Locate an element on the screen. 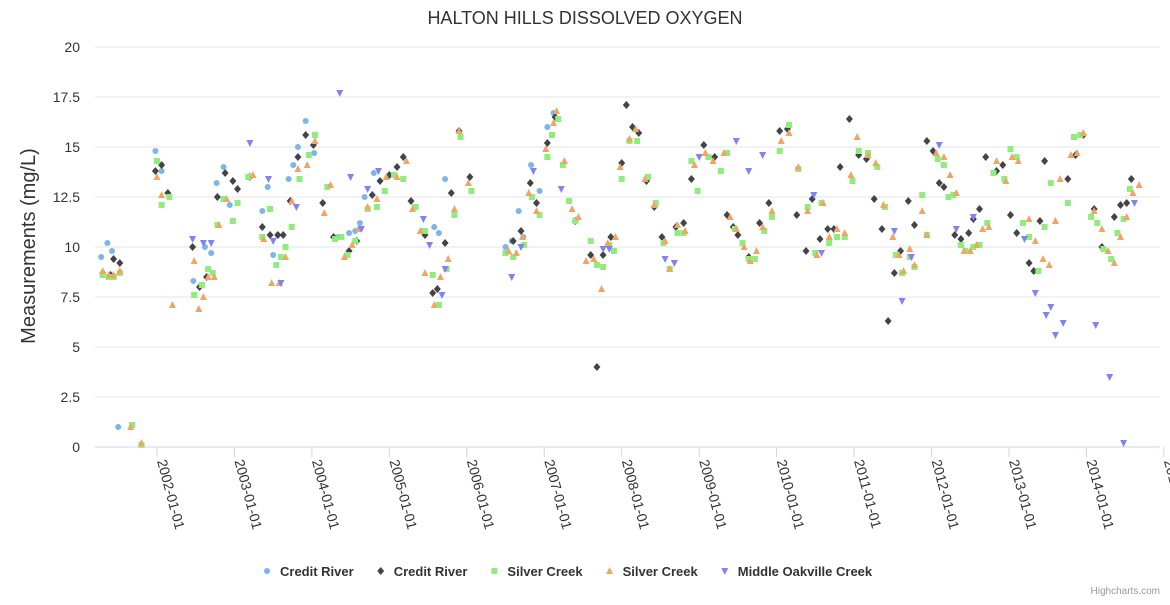  y-tick-label: 2.5 is located at coordinates (71, 397).